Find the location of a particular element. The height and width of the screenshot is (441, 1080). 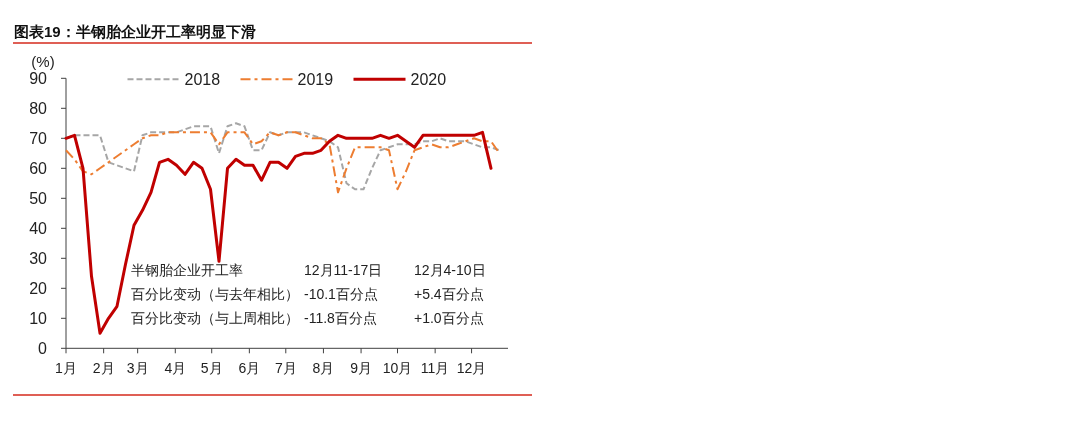

annotation: -11.8百分点 is located at coordinates (340, 318).